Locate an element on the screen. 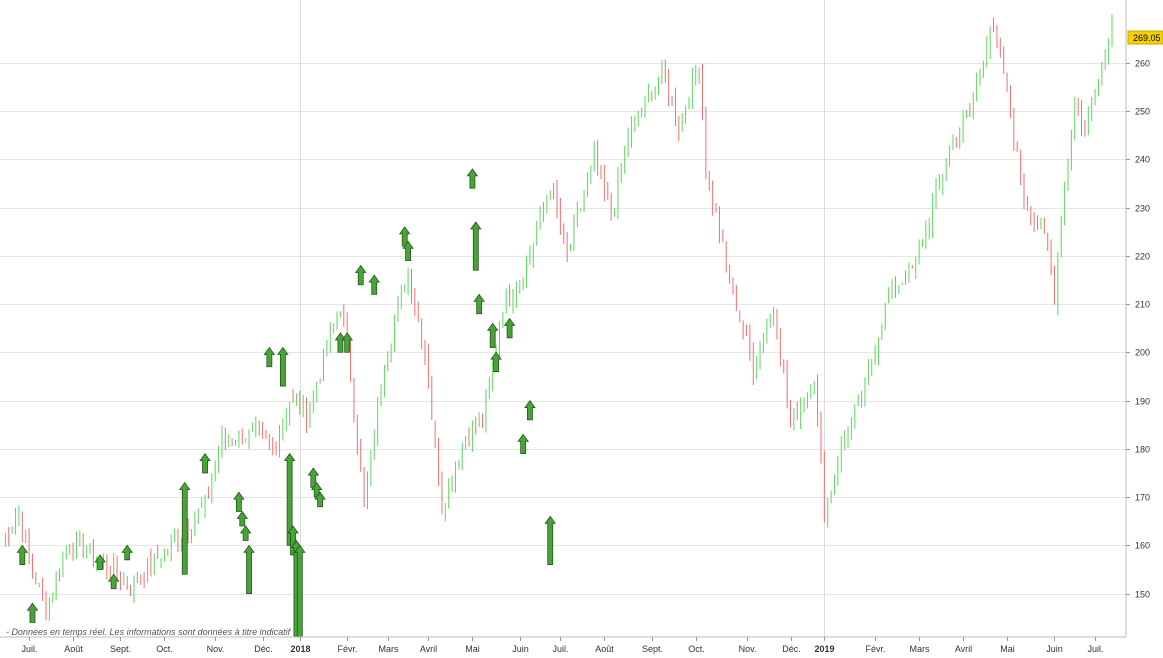 The width and height of the screenshot is (1163, 658). price-label-background is located at coordinates (1145, 37).